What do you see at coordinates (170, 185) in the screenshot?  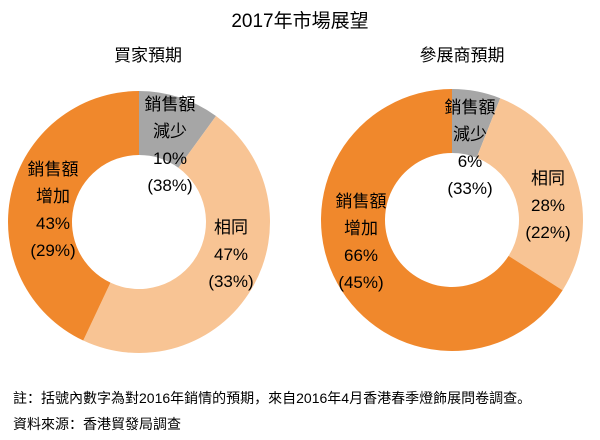 I see `label-line: (38%)` at bounding box center [170, 185].